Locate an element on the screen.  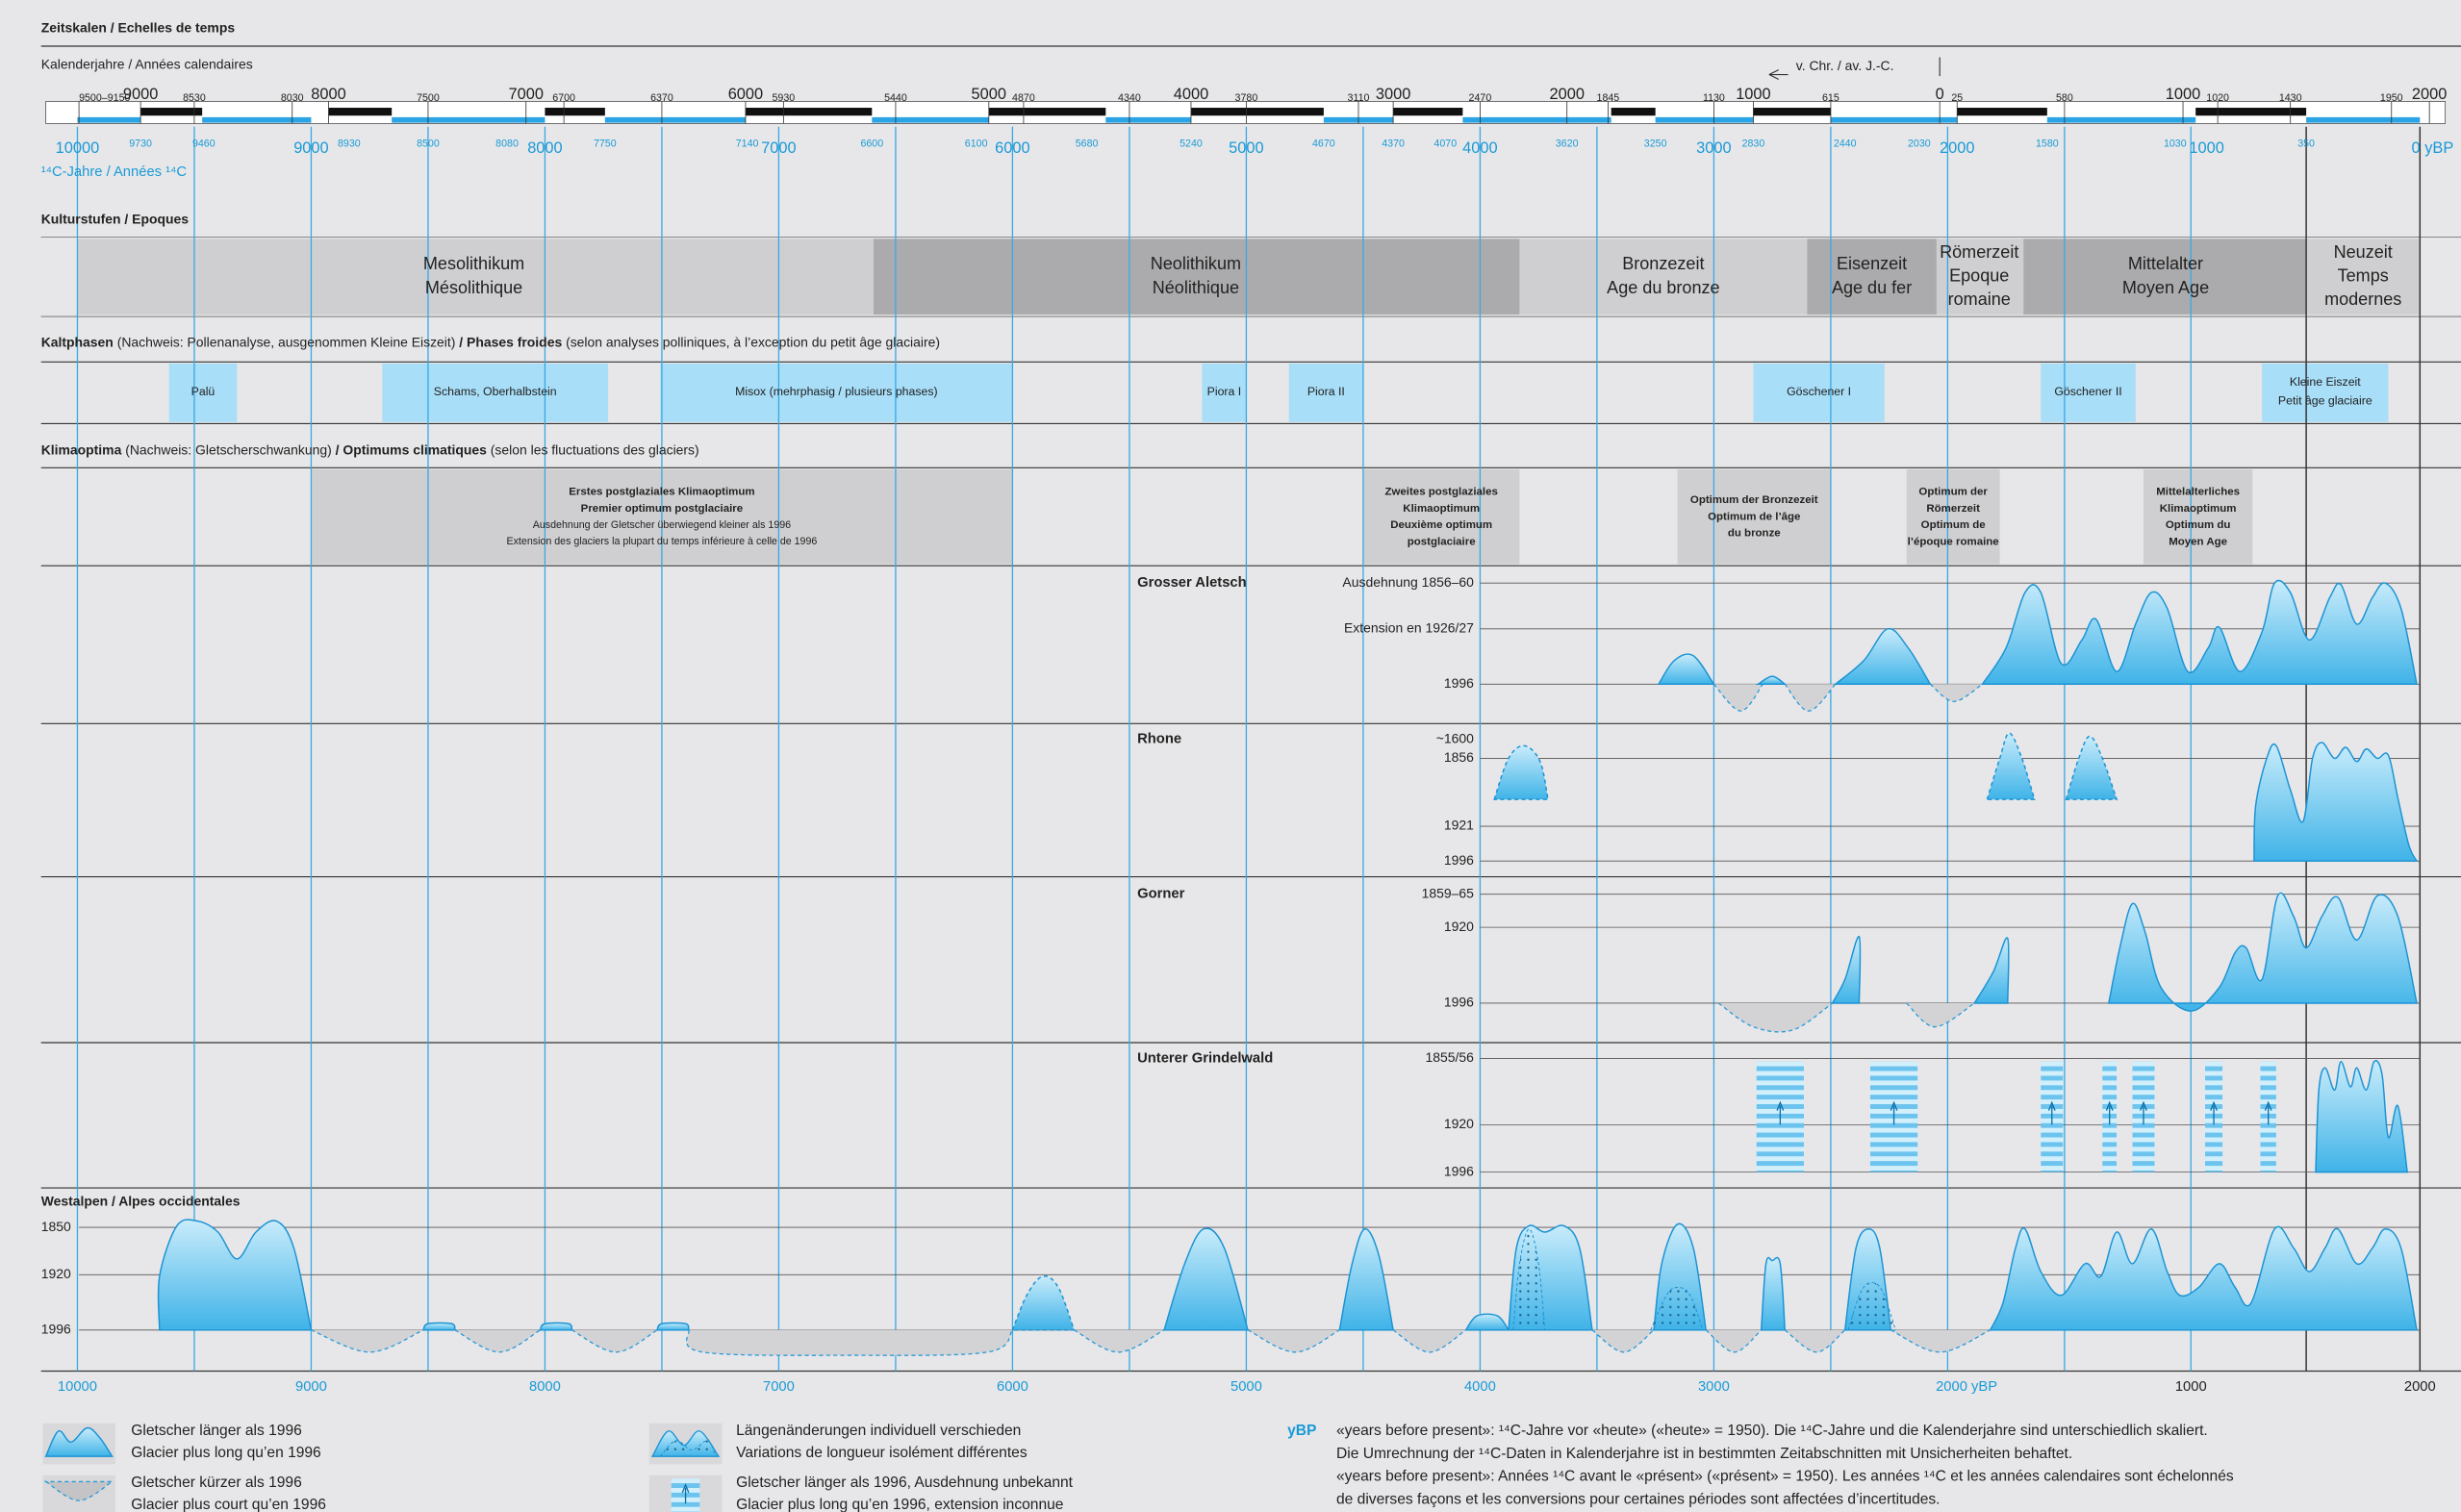
section-title: Westalpen / Alpes occidentales is located at coordinates (141, 1202).